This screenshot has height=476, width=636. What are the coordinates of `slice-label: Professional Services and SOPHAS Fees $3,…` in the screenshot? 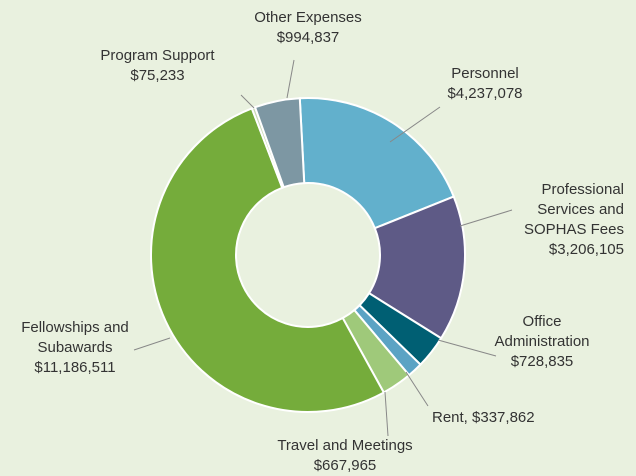 It's located at (567, 220).